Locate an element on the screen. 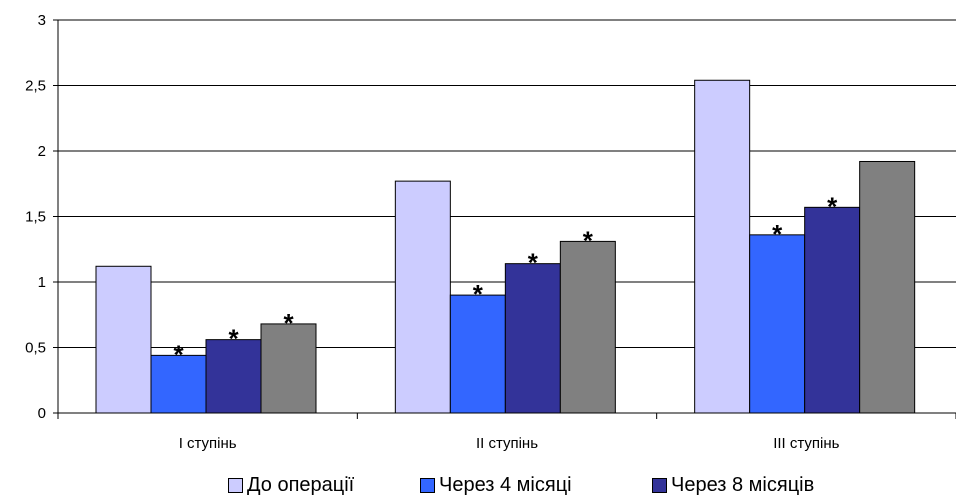  x-tick-label: I ступінь is located at coordinates (208, 443).